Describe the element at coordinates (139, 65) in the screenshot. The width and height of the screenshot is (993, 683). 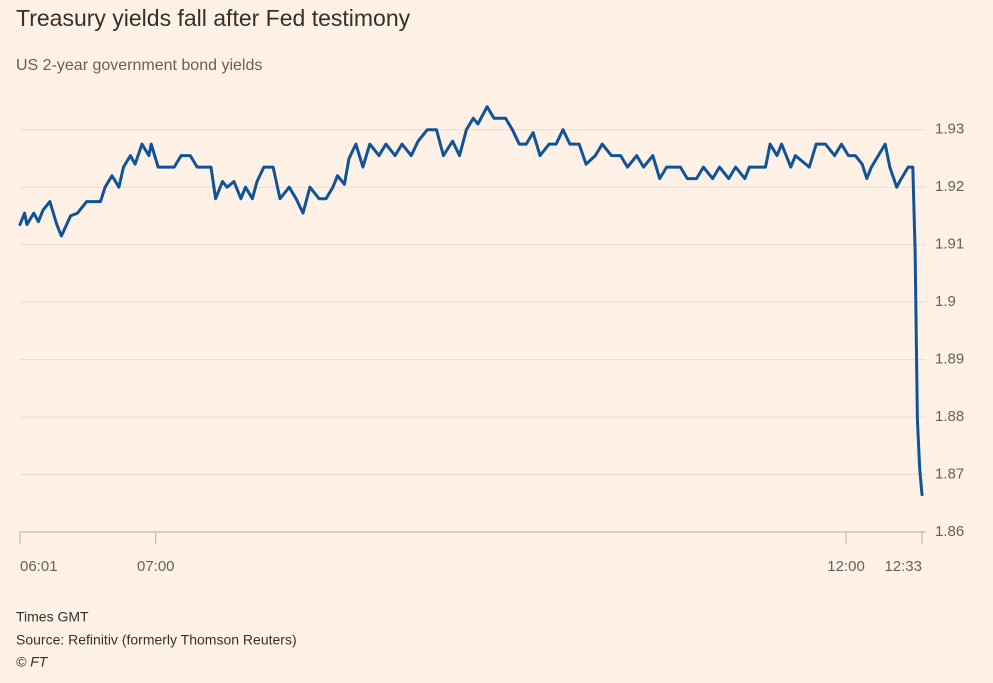
I see `chart-subtitle: US 2-year government bond yields` at that location.